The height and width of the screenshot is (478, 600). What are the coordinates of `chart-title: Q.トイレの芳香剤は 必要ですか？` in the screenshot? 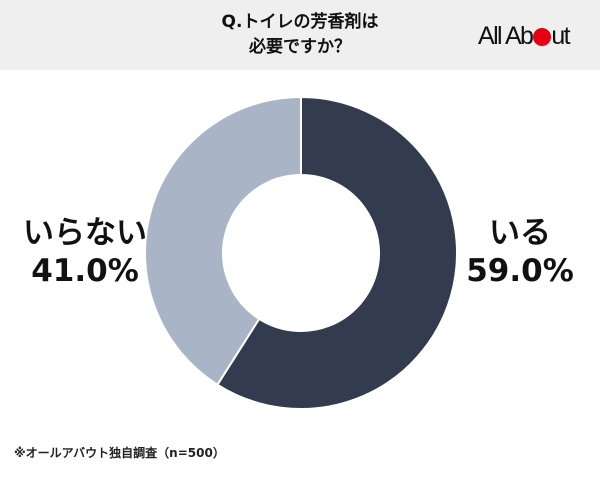 It's located at (300, 35).